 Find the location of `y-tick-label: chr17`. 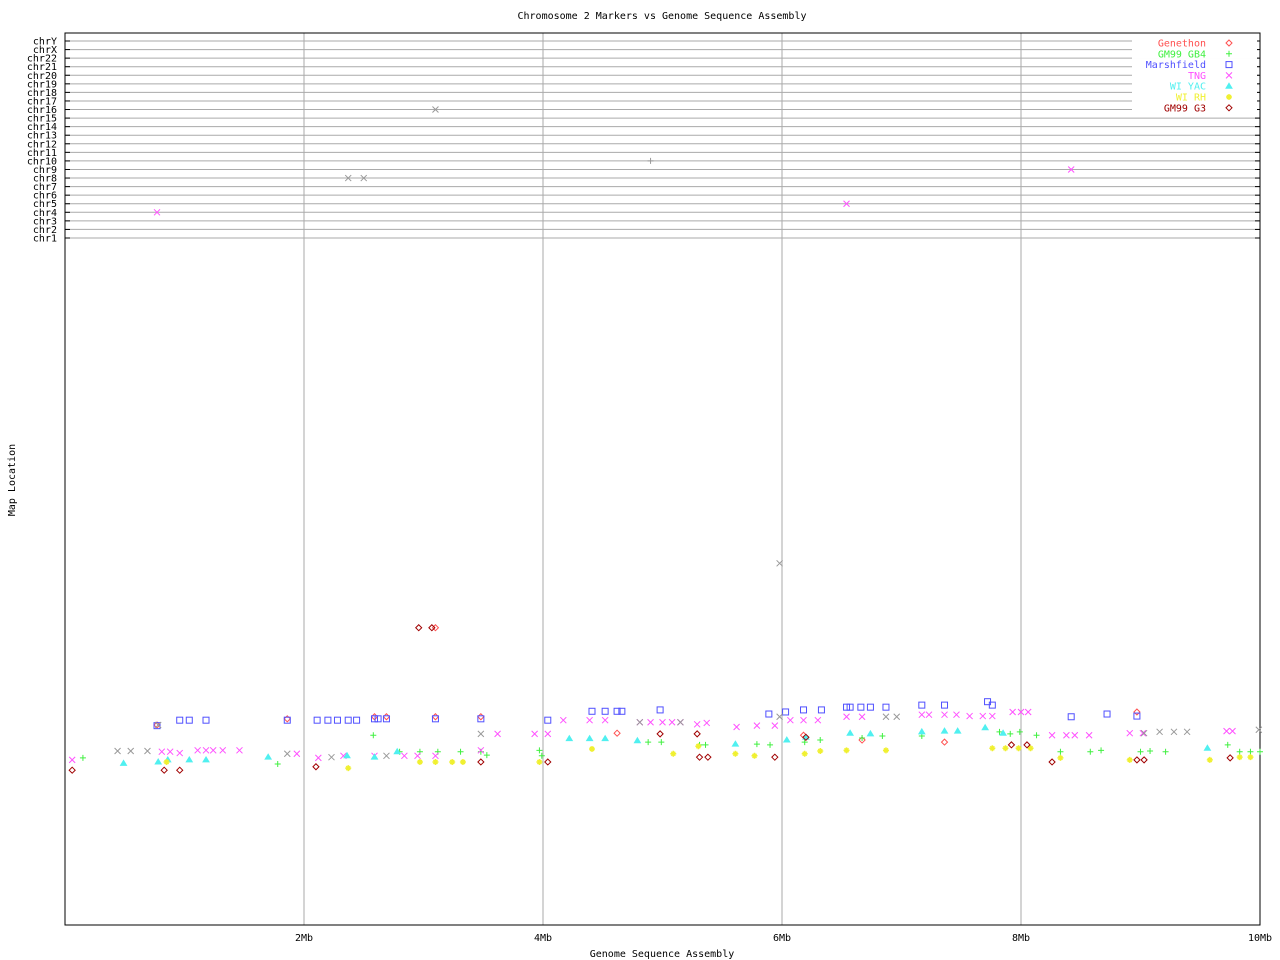

y-tick-label: chr17 is located at coordinates (42, 101).